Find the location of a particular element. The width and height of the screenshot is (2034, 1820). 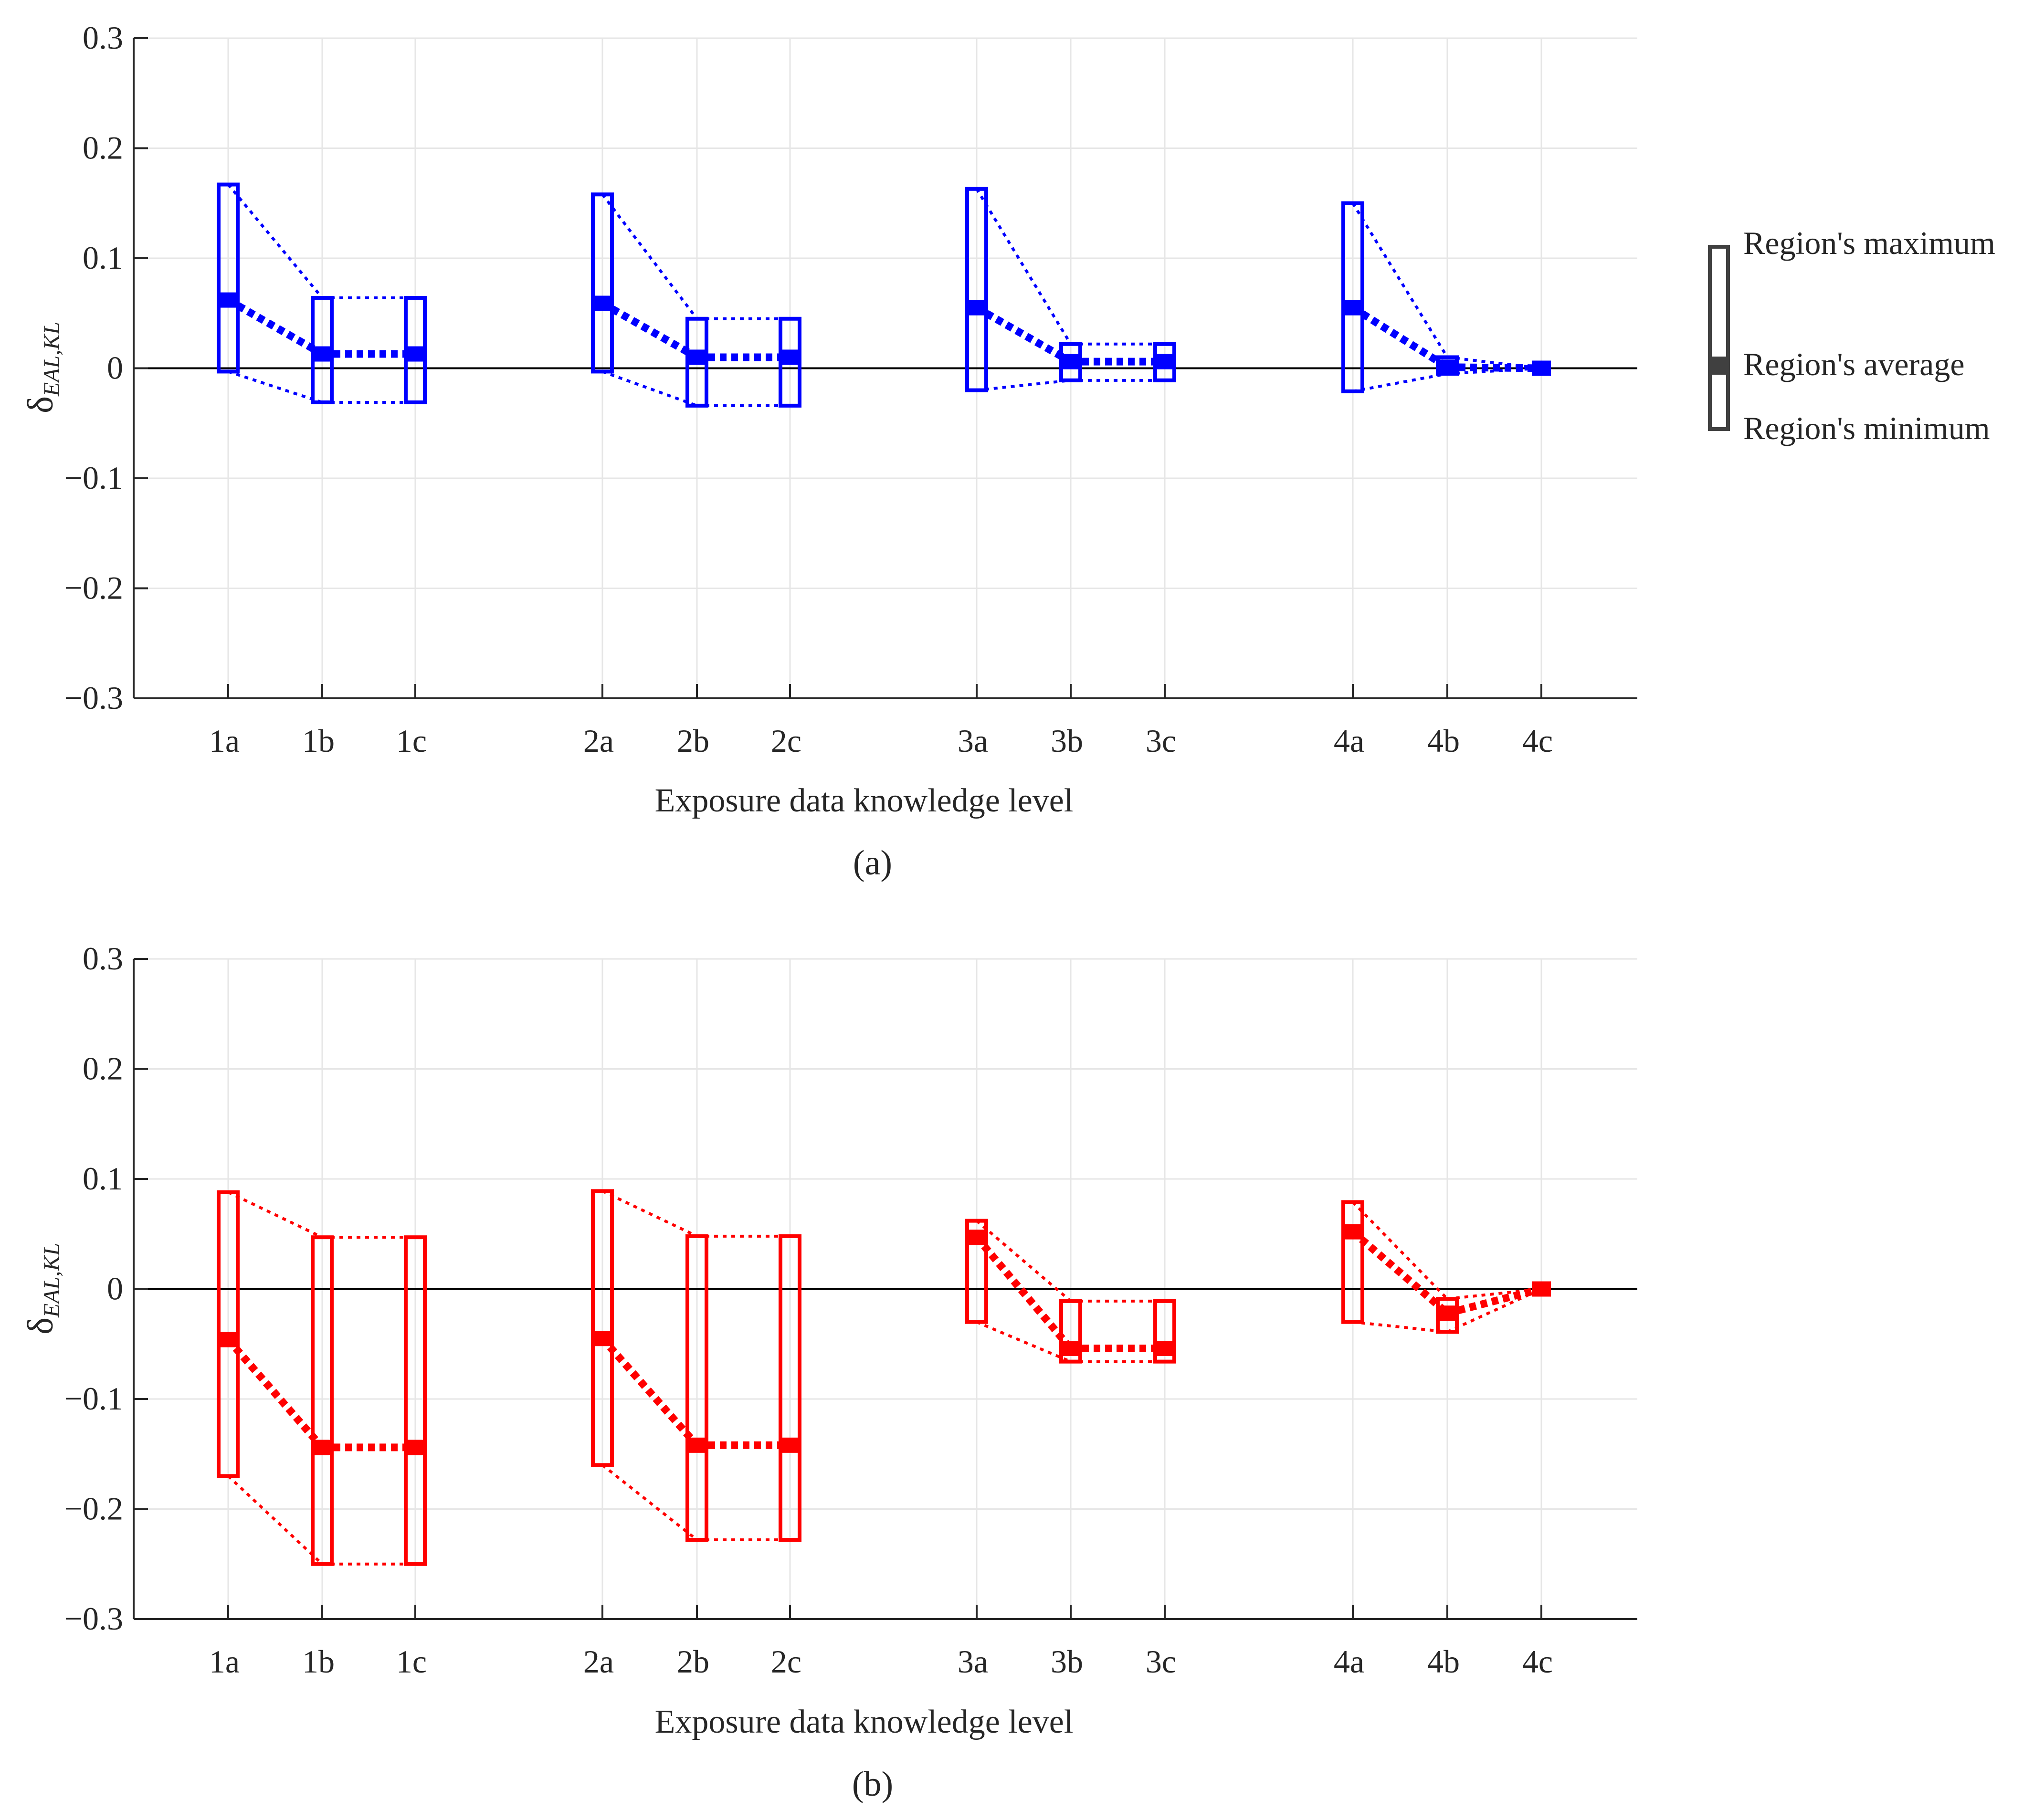

y-ticks-b: −0.3 −0.2 −0.1 0 0.1 0.2 0.3 is located at coordinates (106, 1288).